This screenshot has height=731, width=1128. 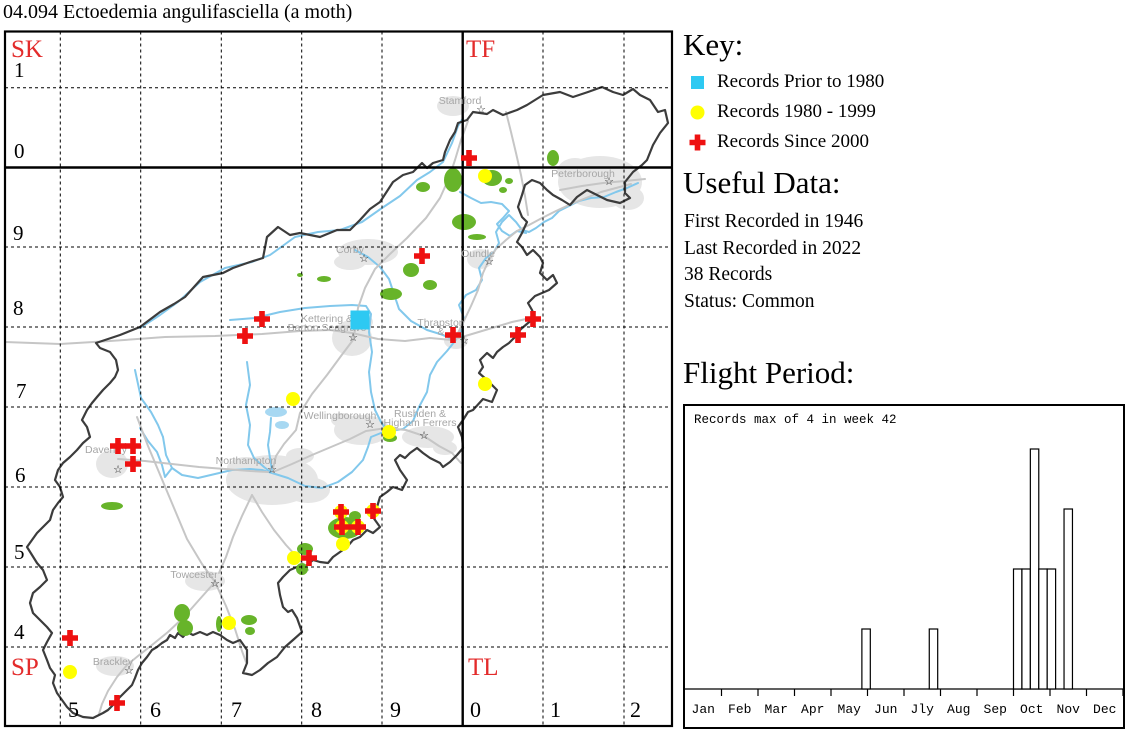 What do you see at coordinates (19, 151) in the screenshot?
I see `grid-row-label: 0` at bounding box center [19, 151].